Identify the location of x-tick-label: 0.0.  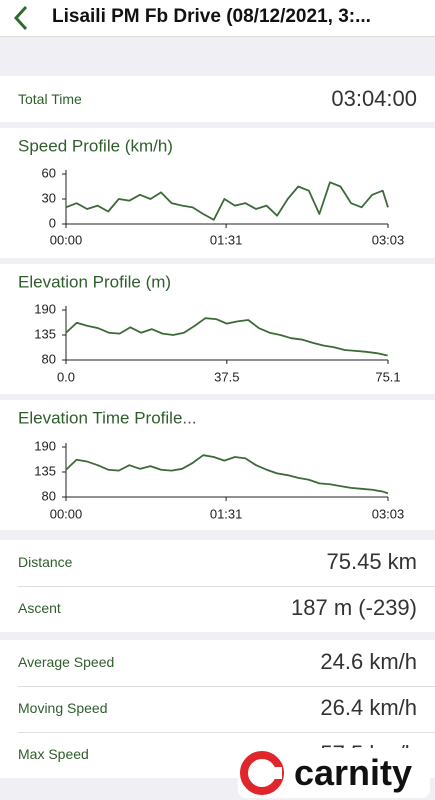
(66, 376).